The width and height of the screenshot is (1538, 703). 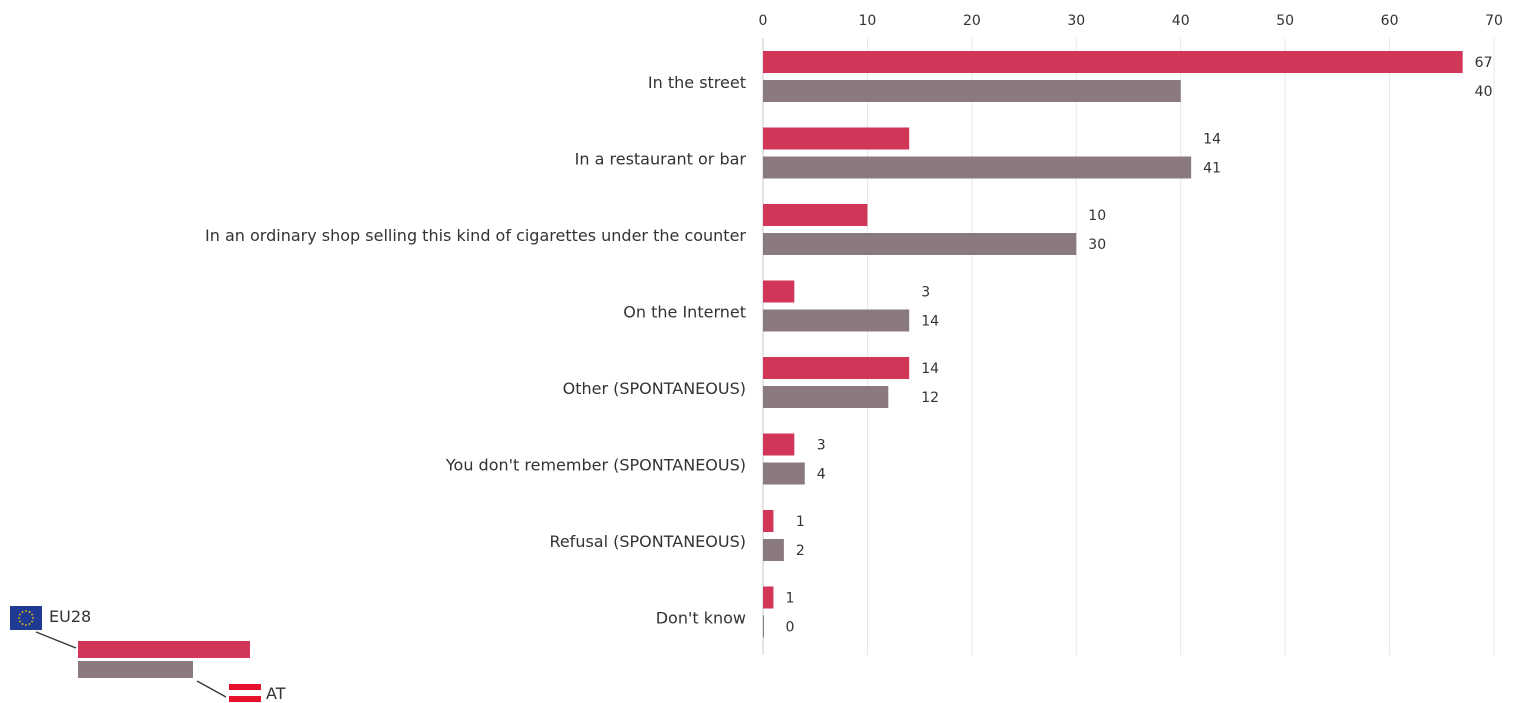 I want to click on x-tick-label: 10, so click(x=868, y=21).